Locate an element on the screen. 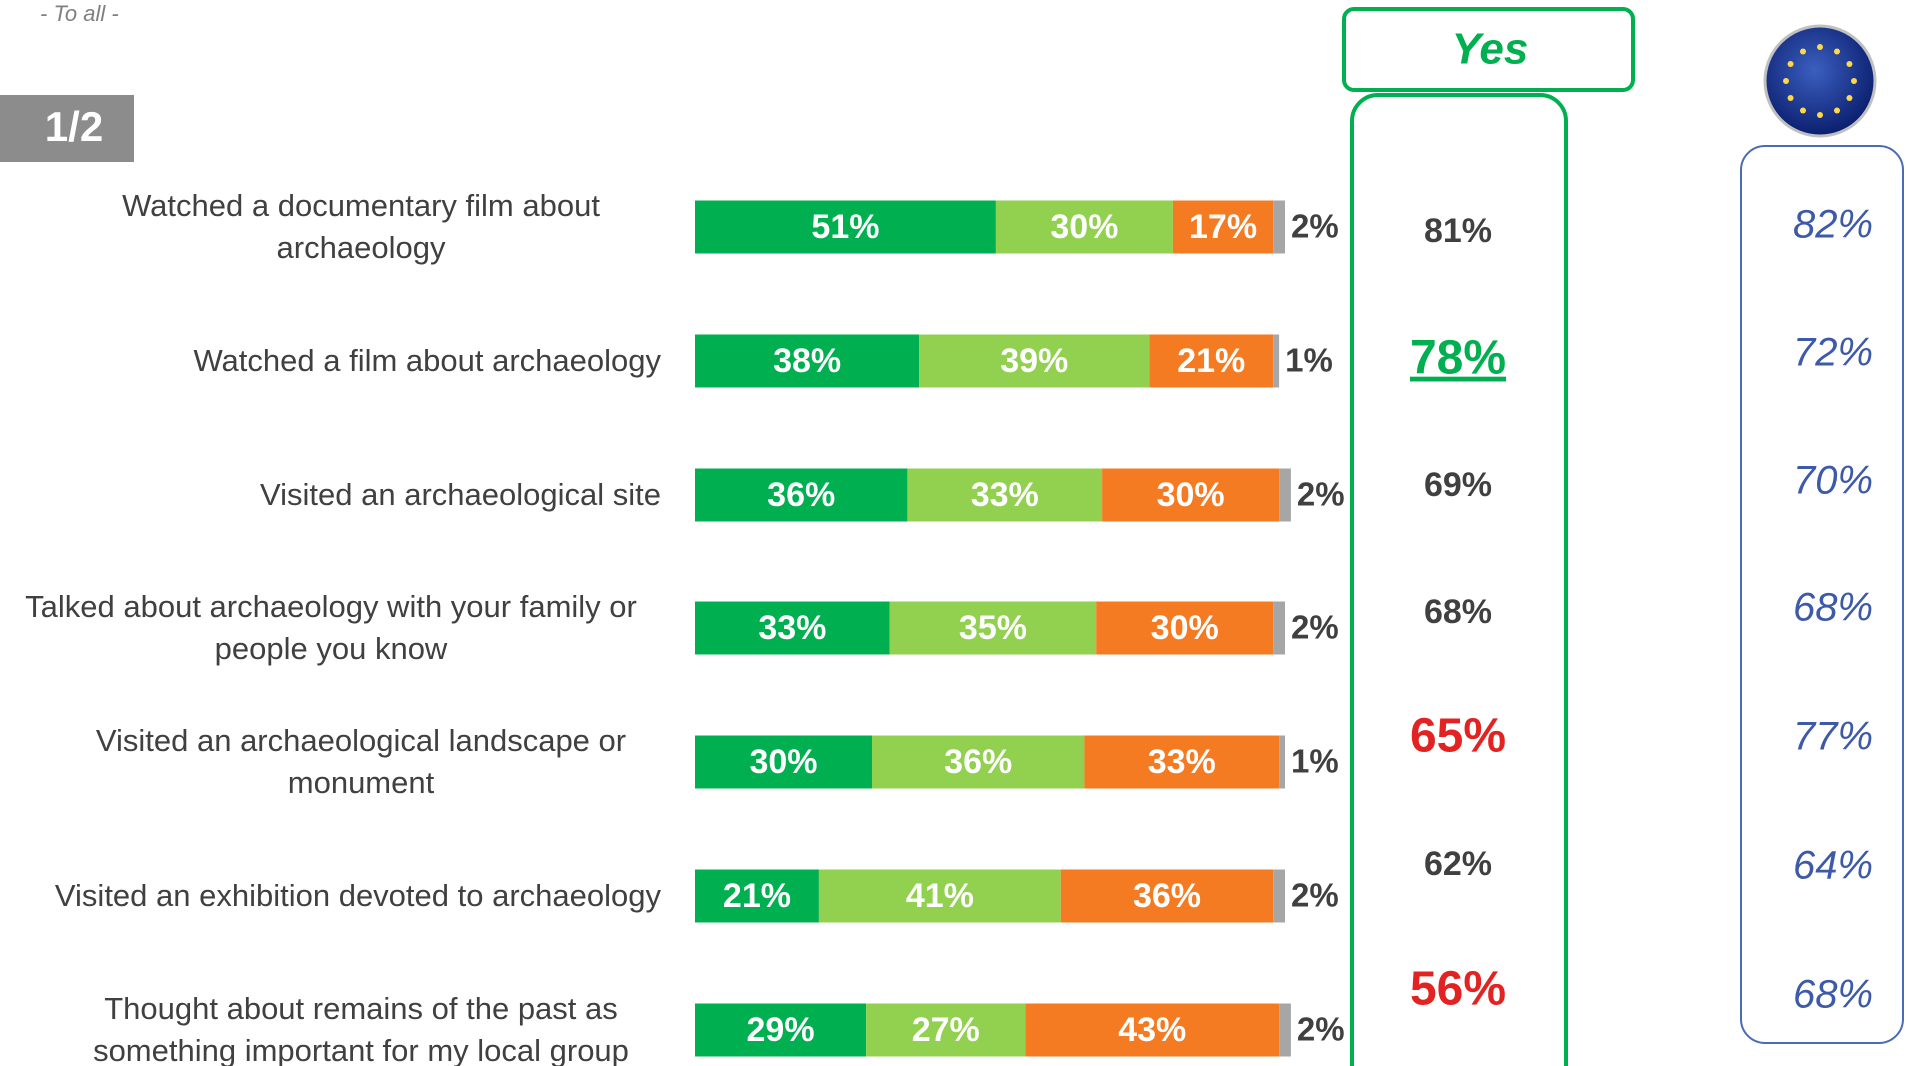  yes-header: Yes is located at coordinates (1490, 49).